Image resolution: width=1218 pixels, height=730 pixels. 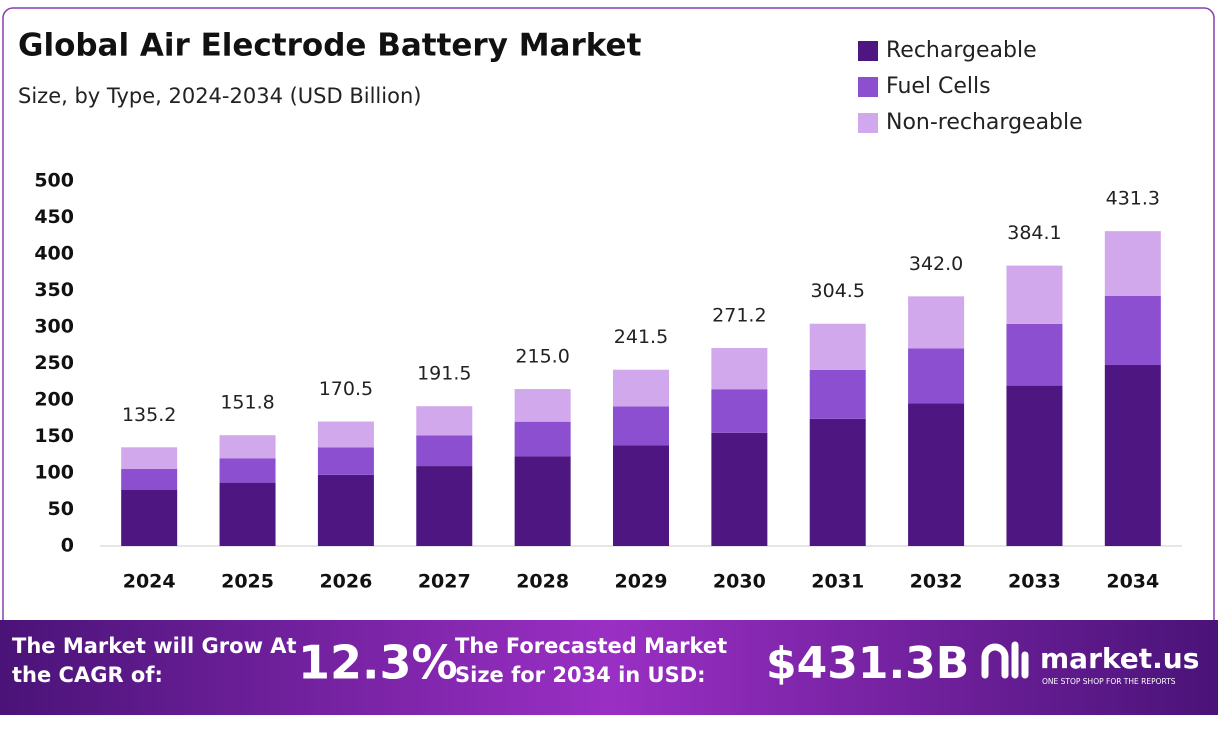 What do you see at coordinates (838, 291) in the screenshot?
I see `total-label: 304.5` at bounding box center [838, 291].